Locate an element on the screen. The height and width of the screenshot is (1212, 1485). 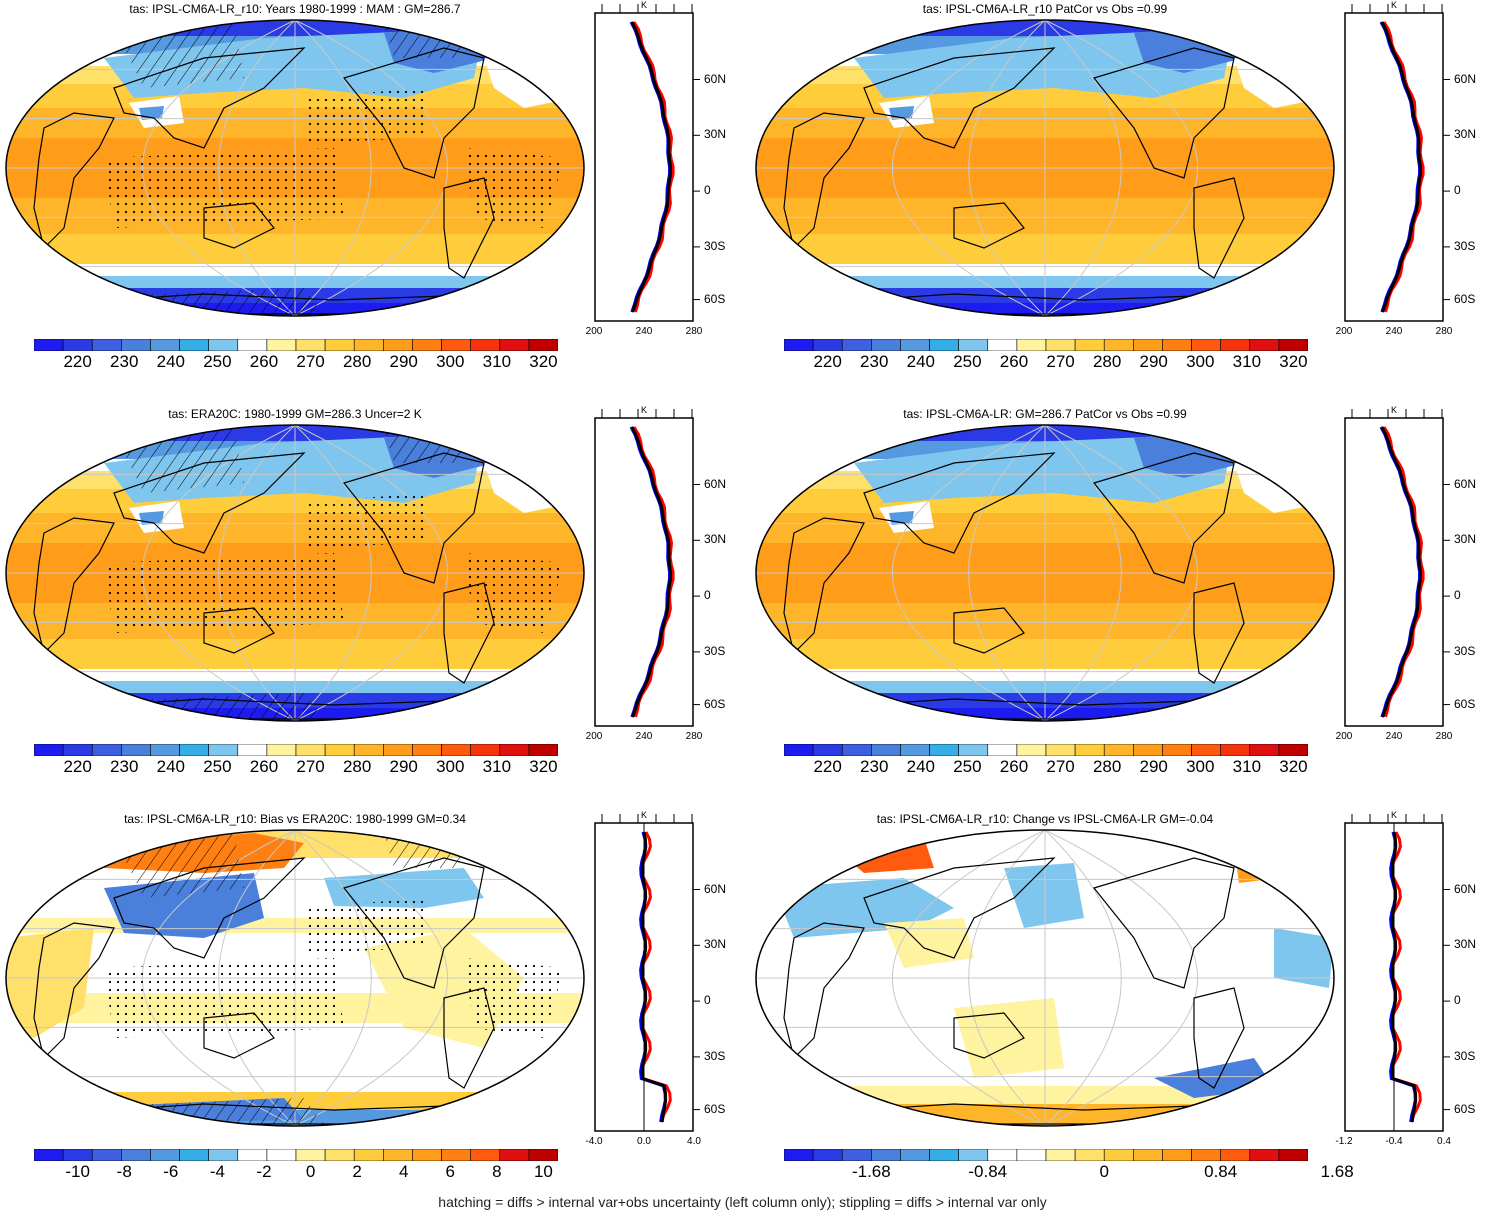
profile-x-label: 280 is located at coordinates (694, 736).